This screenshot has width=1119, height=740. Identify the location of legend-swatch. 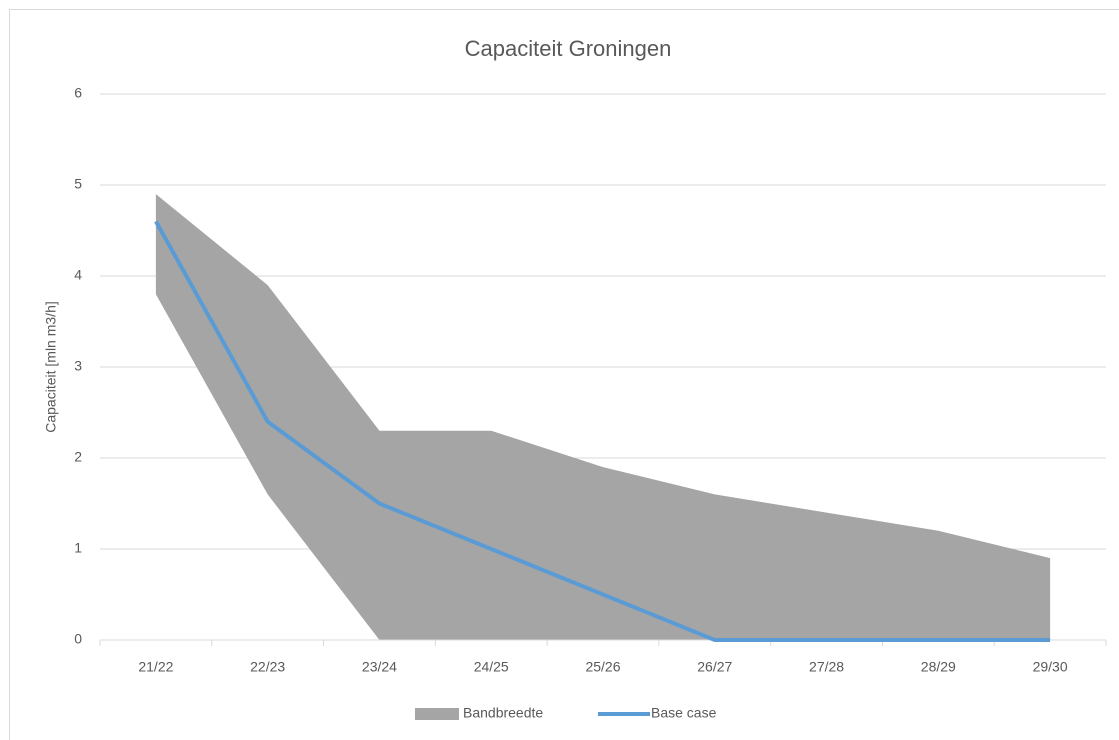
(437, 714).